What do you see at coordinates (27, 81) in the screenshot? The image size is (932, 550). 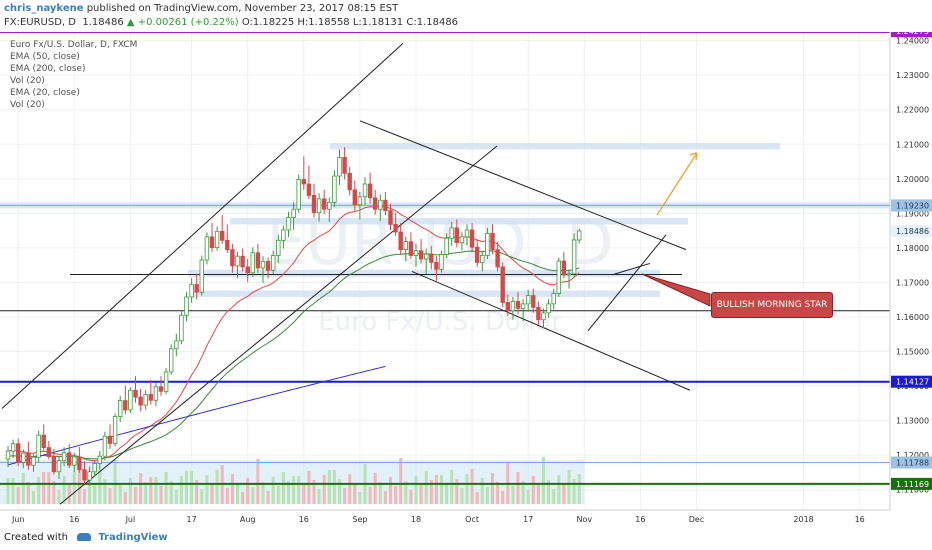 I see `legend-item-vol: Vol (20)` at bounding box center [27, 81].